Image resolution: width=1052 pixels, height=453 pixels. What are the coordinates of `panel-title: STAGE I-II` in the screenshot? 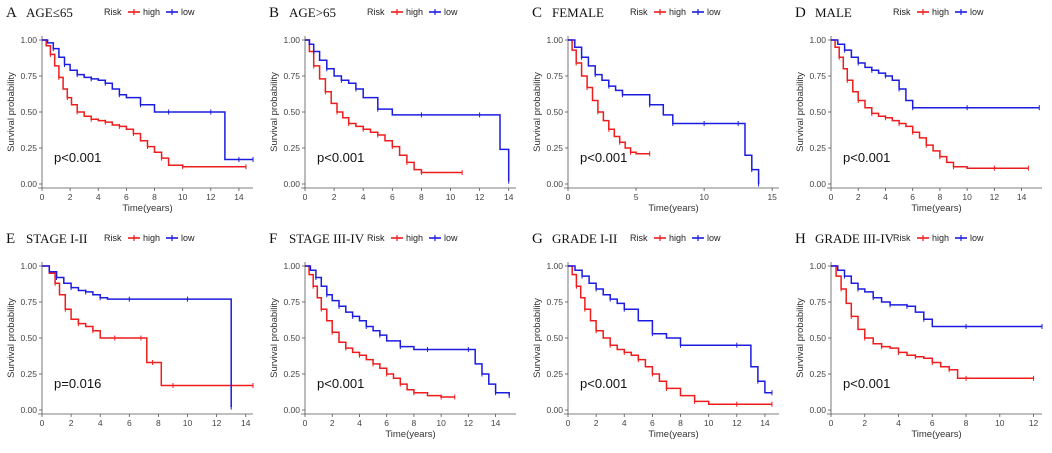 It's located at (56, 238).